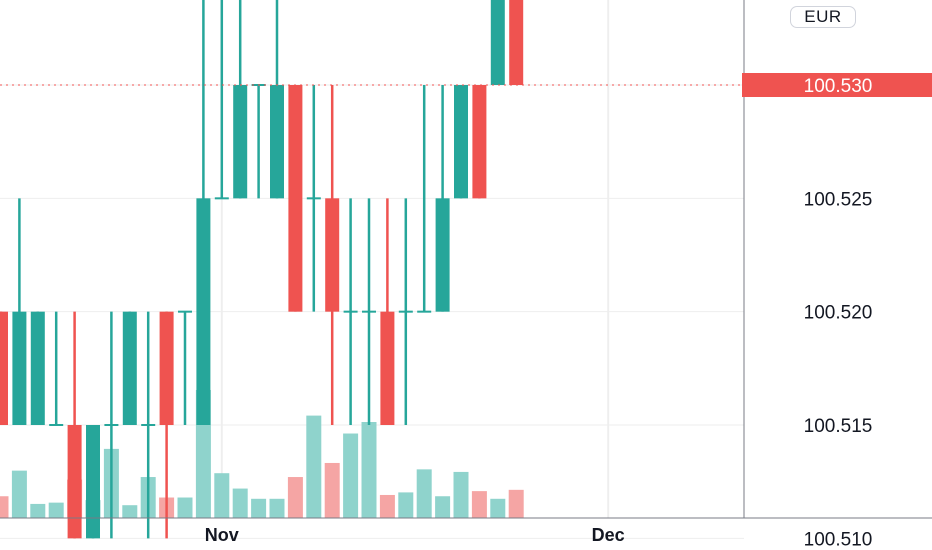 Image resolution: width=932 pixels, height=550 pixels. I want to click on current-price-badge, so click(837, 85).